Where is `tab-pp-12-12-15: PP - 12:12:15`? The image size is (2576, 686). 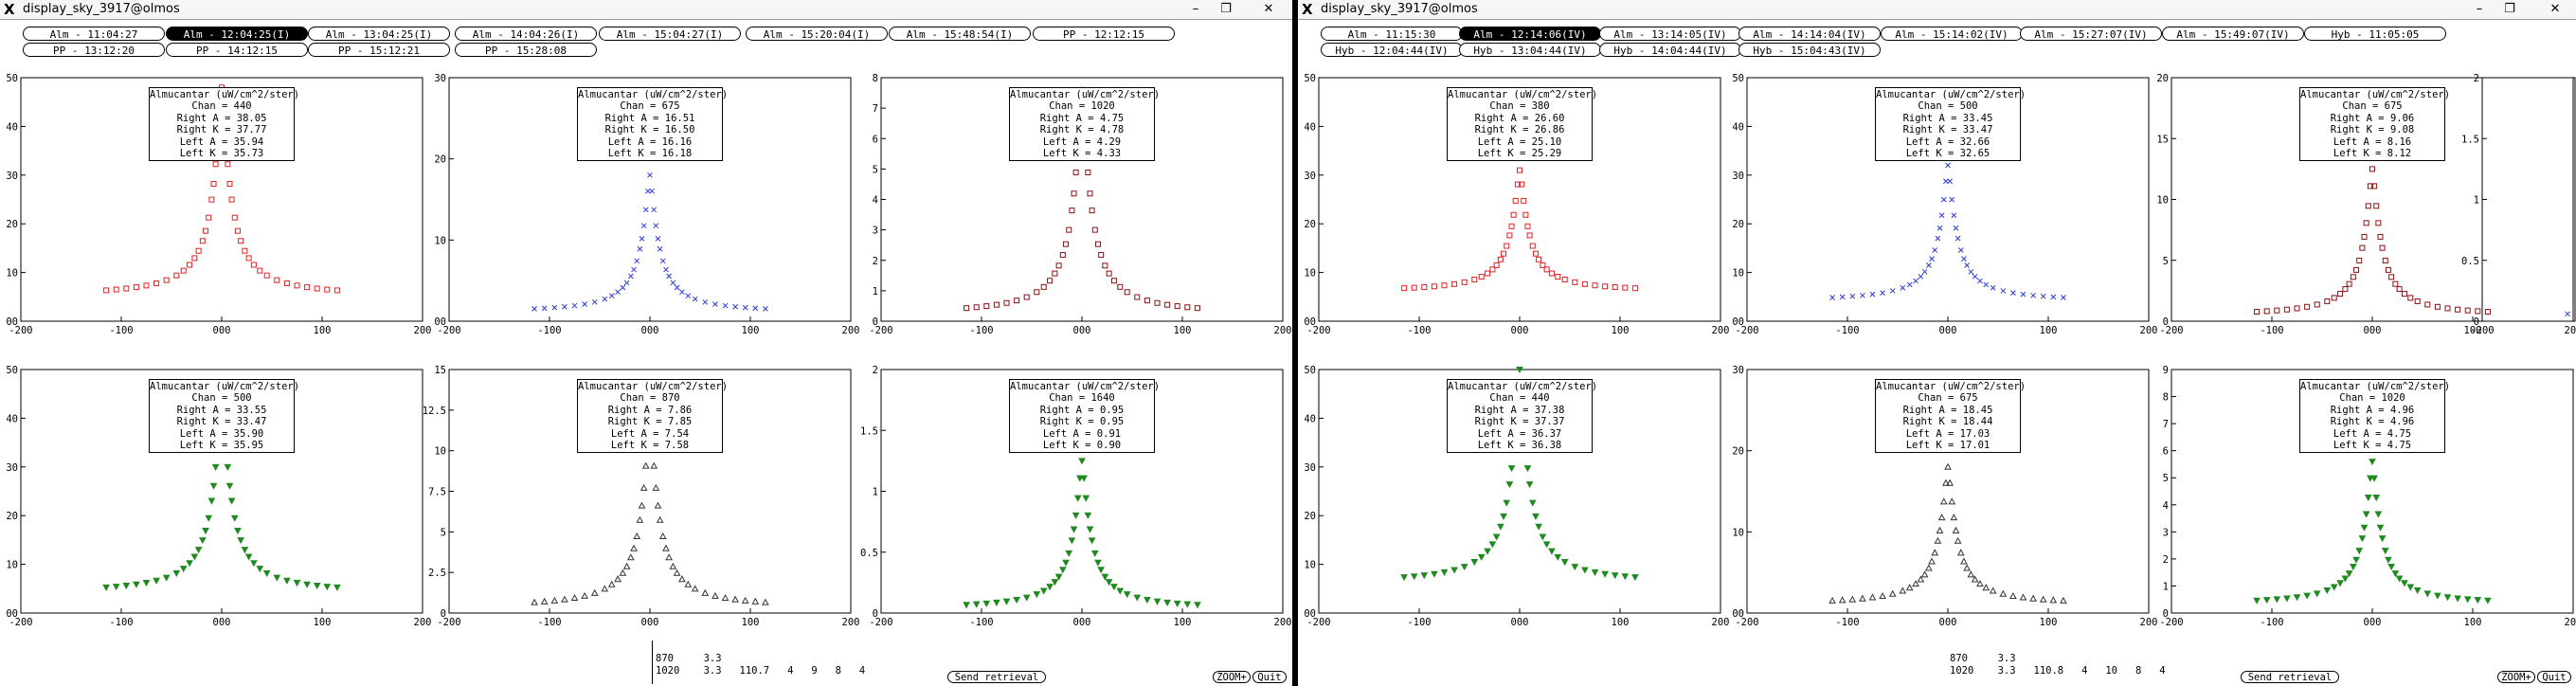 tab-pp-12-12-15: PP - 12:12:15 is located at coordinates (1104, 34).